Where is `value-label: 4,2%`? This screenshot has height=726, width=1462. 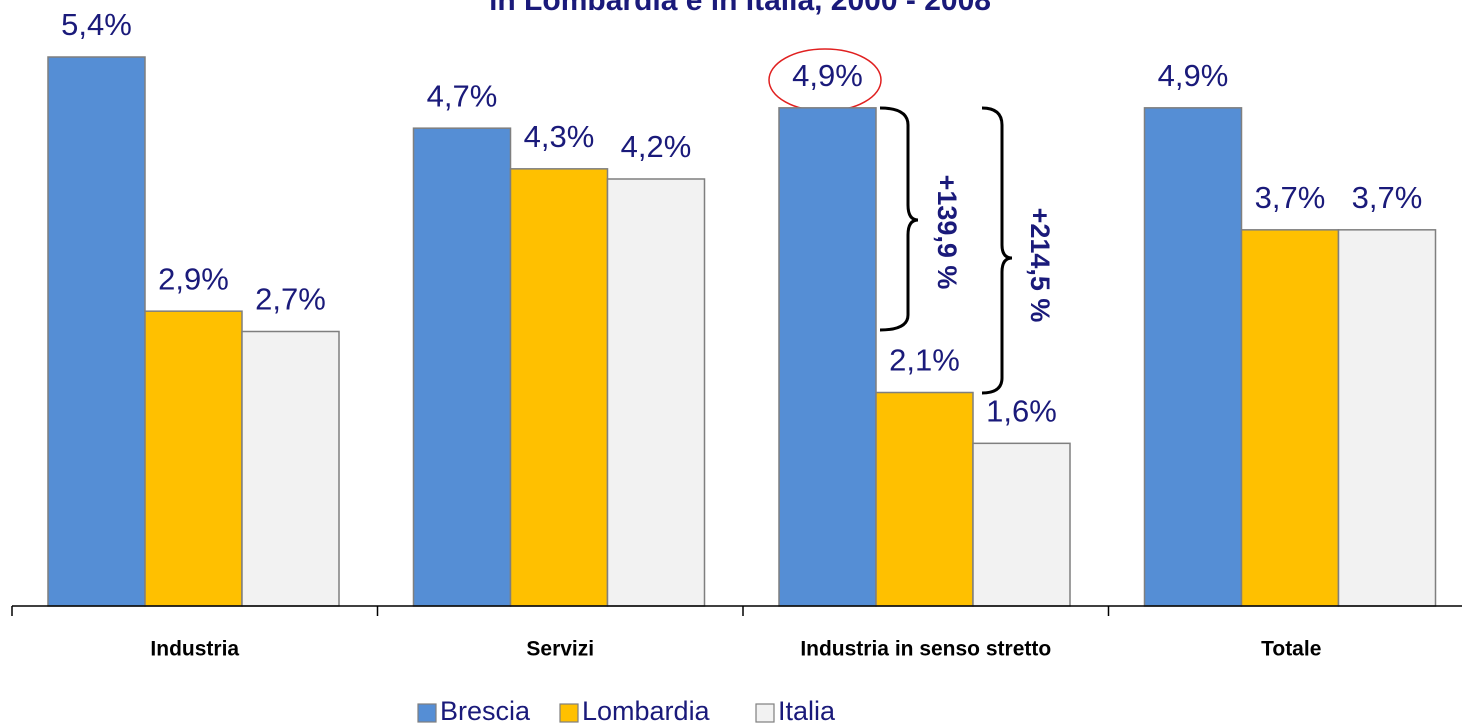 value-label: 4,2% is located at coordinates (656, 146).